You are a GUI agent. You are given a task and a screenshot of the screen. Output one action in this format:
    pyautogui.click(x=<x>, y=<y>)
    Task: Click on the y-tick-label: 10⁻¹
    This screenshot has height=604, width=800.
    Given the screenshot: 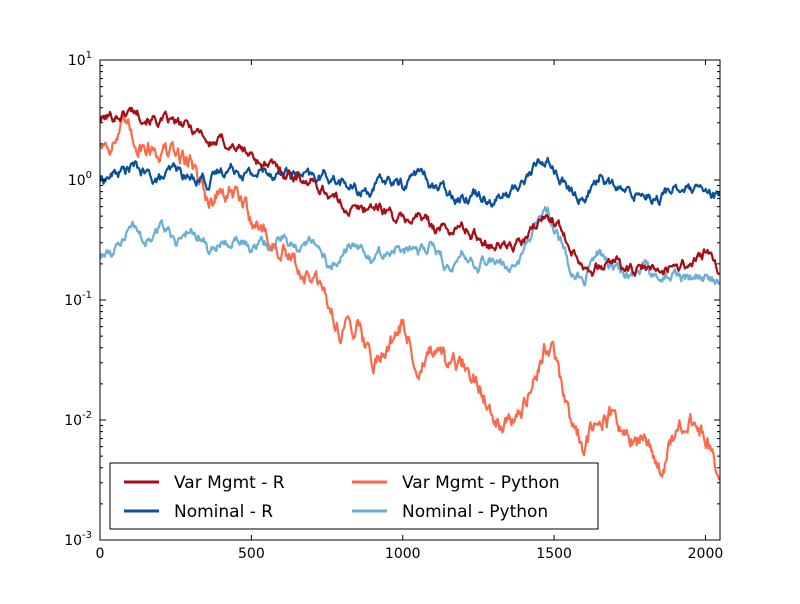 What is the action you would take?
    pyautogui.click(x=78, y=299)
    